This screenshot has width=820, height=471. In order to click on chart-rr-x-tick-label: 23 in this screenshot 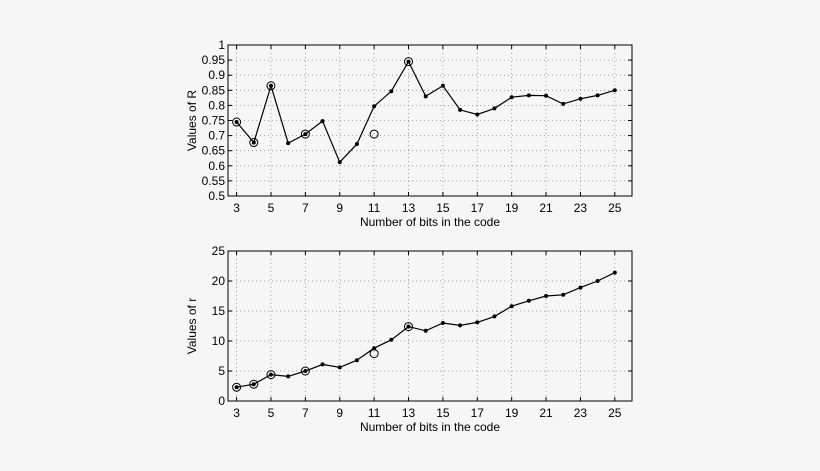, I will do `click(581, 413)`.